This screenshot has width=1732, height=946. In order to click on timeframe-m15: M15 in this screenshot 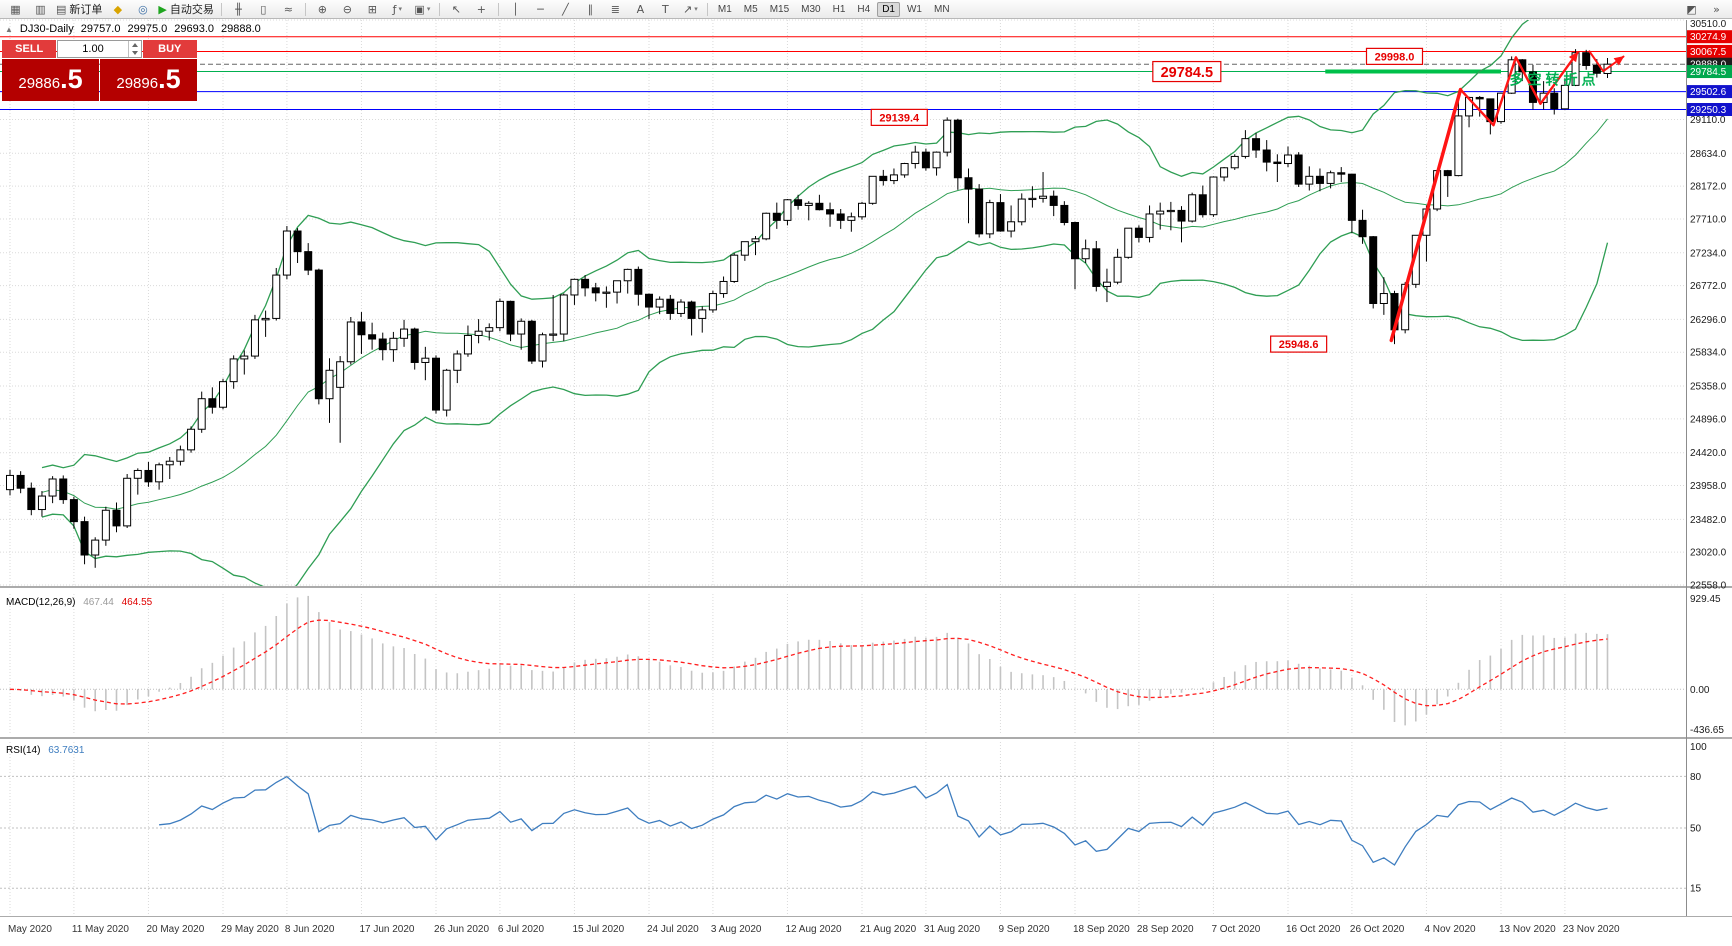, I will do `click(779, 9)`.